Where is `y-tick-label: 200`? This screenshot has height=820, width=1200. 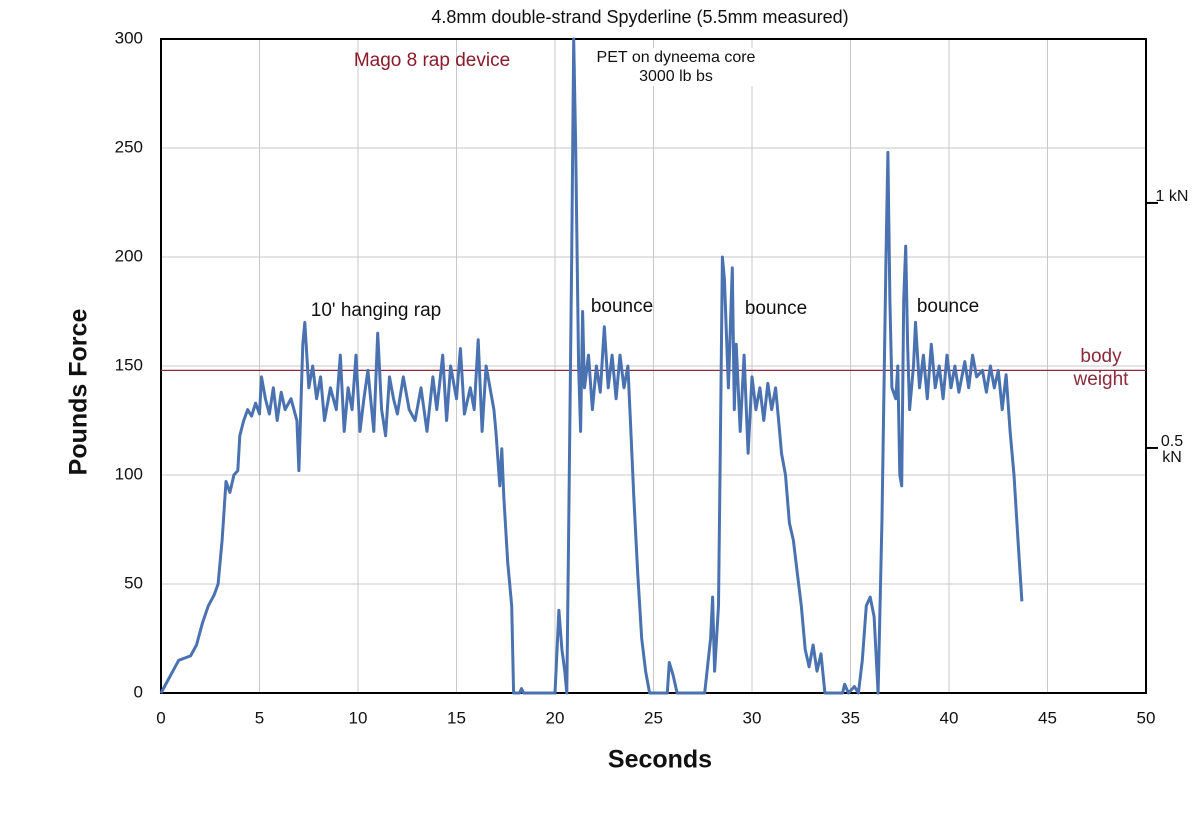
y-tick-label: 200 is located at coordinates (129, 255).